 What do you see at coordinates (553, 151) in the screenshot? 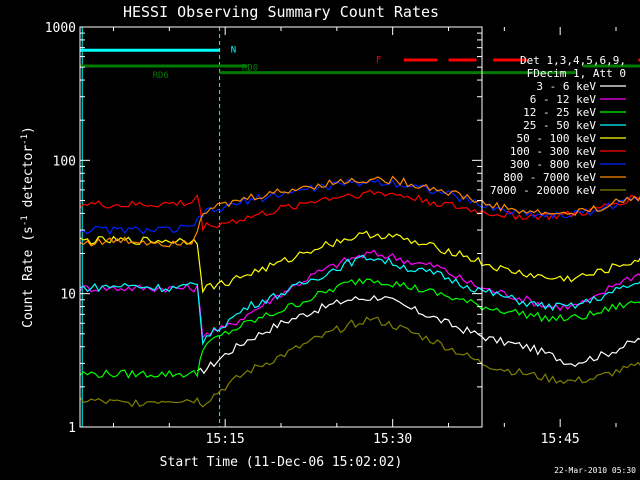
I see `legend-label-5: 100 - 300 keV` at bounding box center [553, 151].